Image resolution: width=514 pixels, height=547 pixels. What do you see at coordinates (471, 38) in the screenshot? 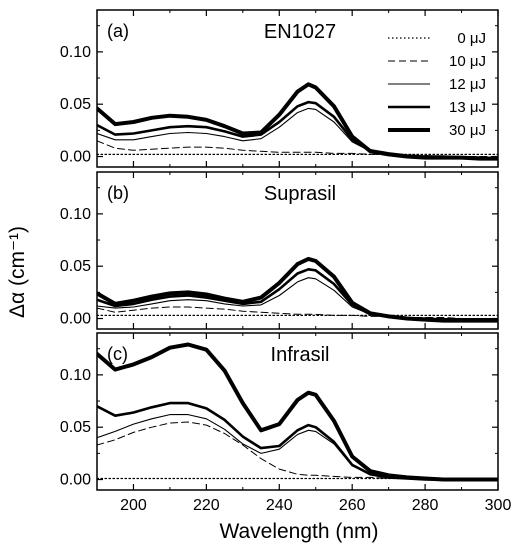
I see `legend-label: 0 μJ` at bounding box center [471, 38].